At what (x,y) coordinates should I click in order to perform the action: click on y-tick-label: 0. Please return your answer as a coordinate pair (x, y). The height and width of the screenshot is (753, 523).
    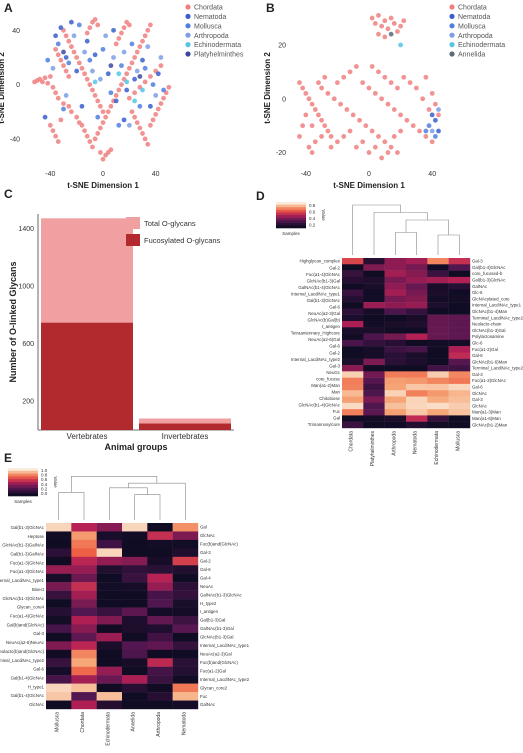
    Looking at the image, I should click on (18, 85).